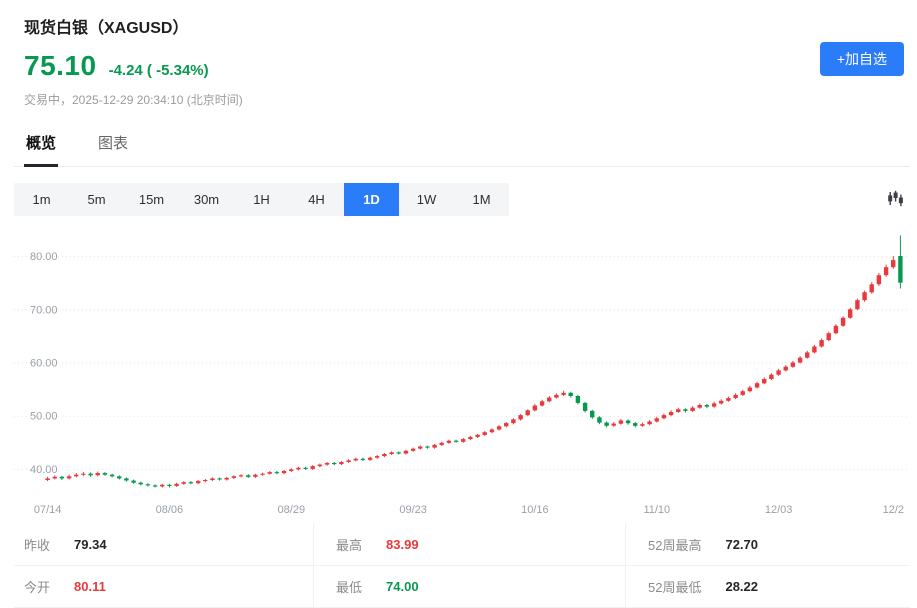  I want to click on interval-4H: 4H, so click(316, 199).